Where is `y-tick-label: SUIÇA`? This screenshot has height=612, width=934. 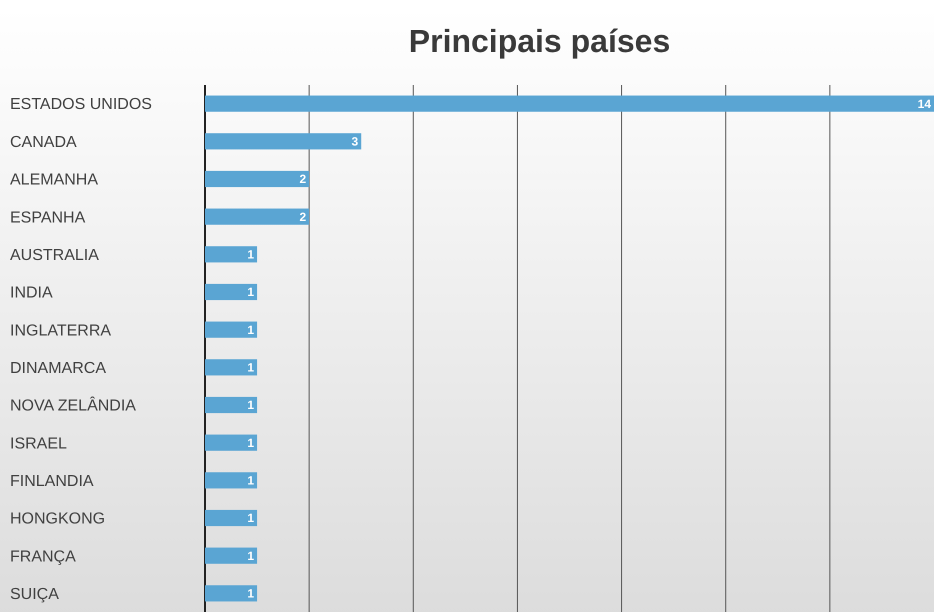 y-tick-label: SUIÇA is located at coordinates (35, 594).